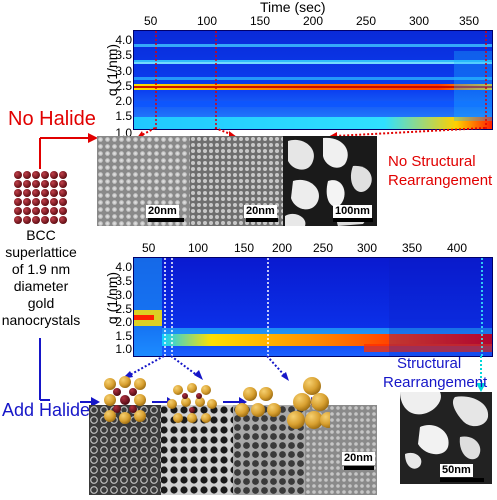  Describe the element at coordinates (46, 410) in the screenshot. I see `add-halide-label: Add Halide` at that location.